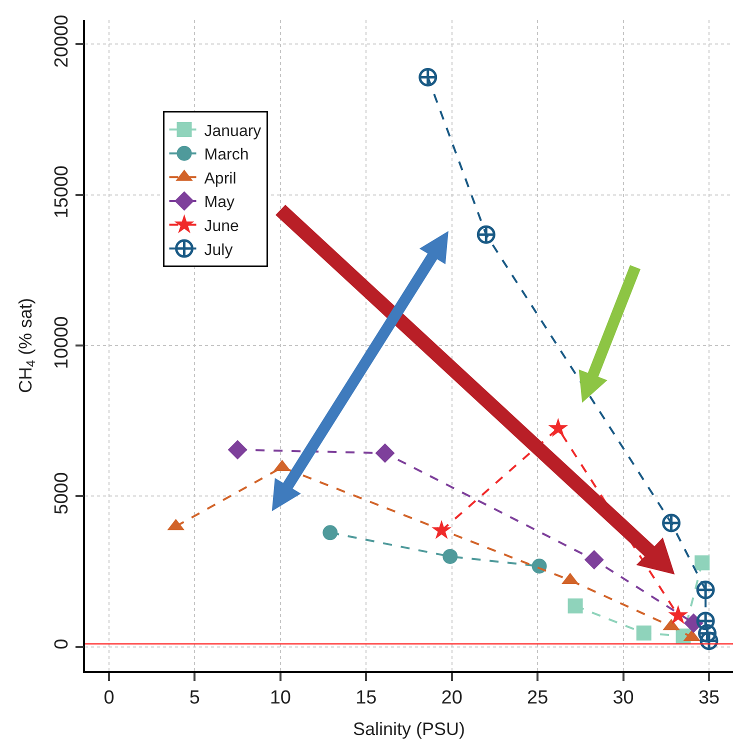 The image size is (745, 748). Describe the element at coordinates (366, 698) in the screenshot. I see `x-tick-label: 15` at that location.